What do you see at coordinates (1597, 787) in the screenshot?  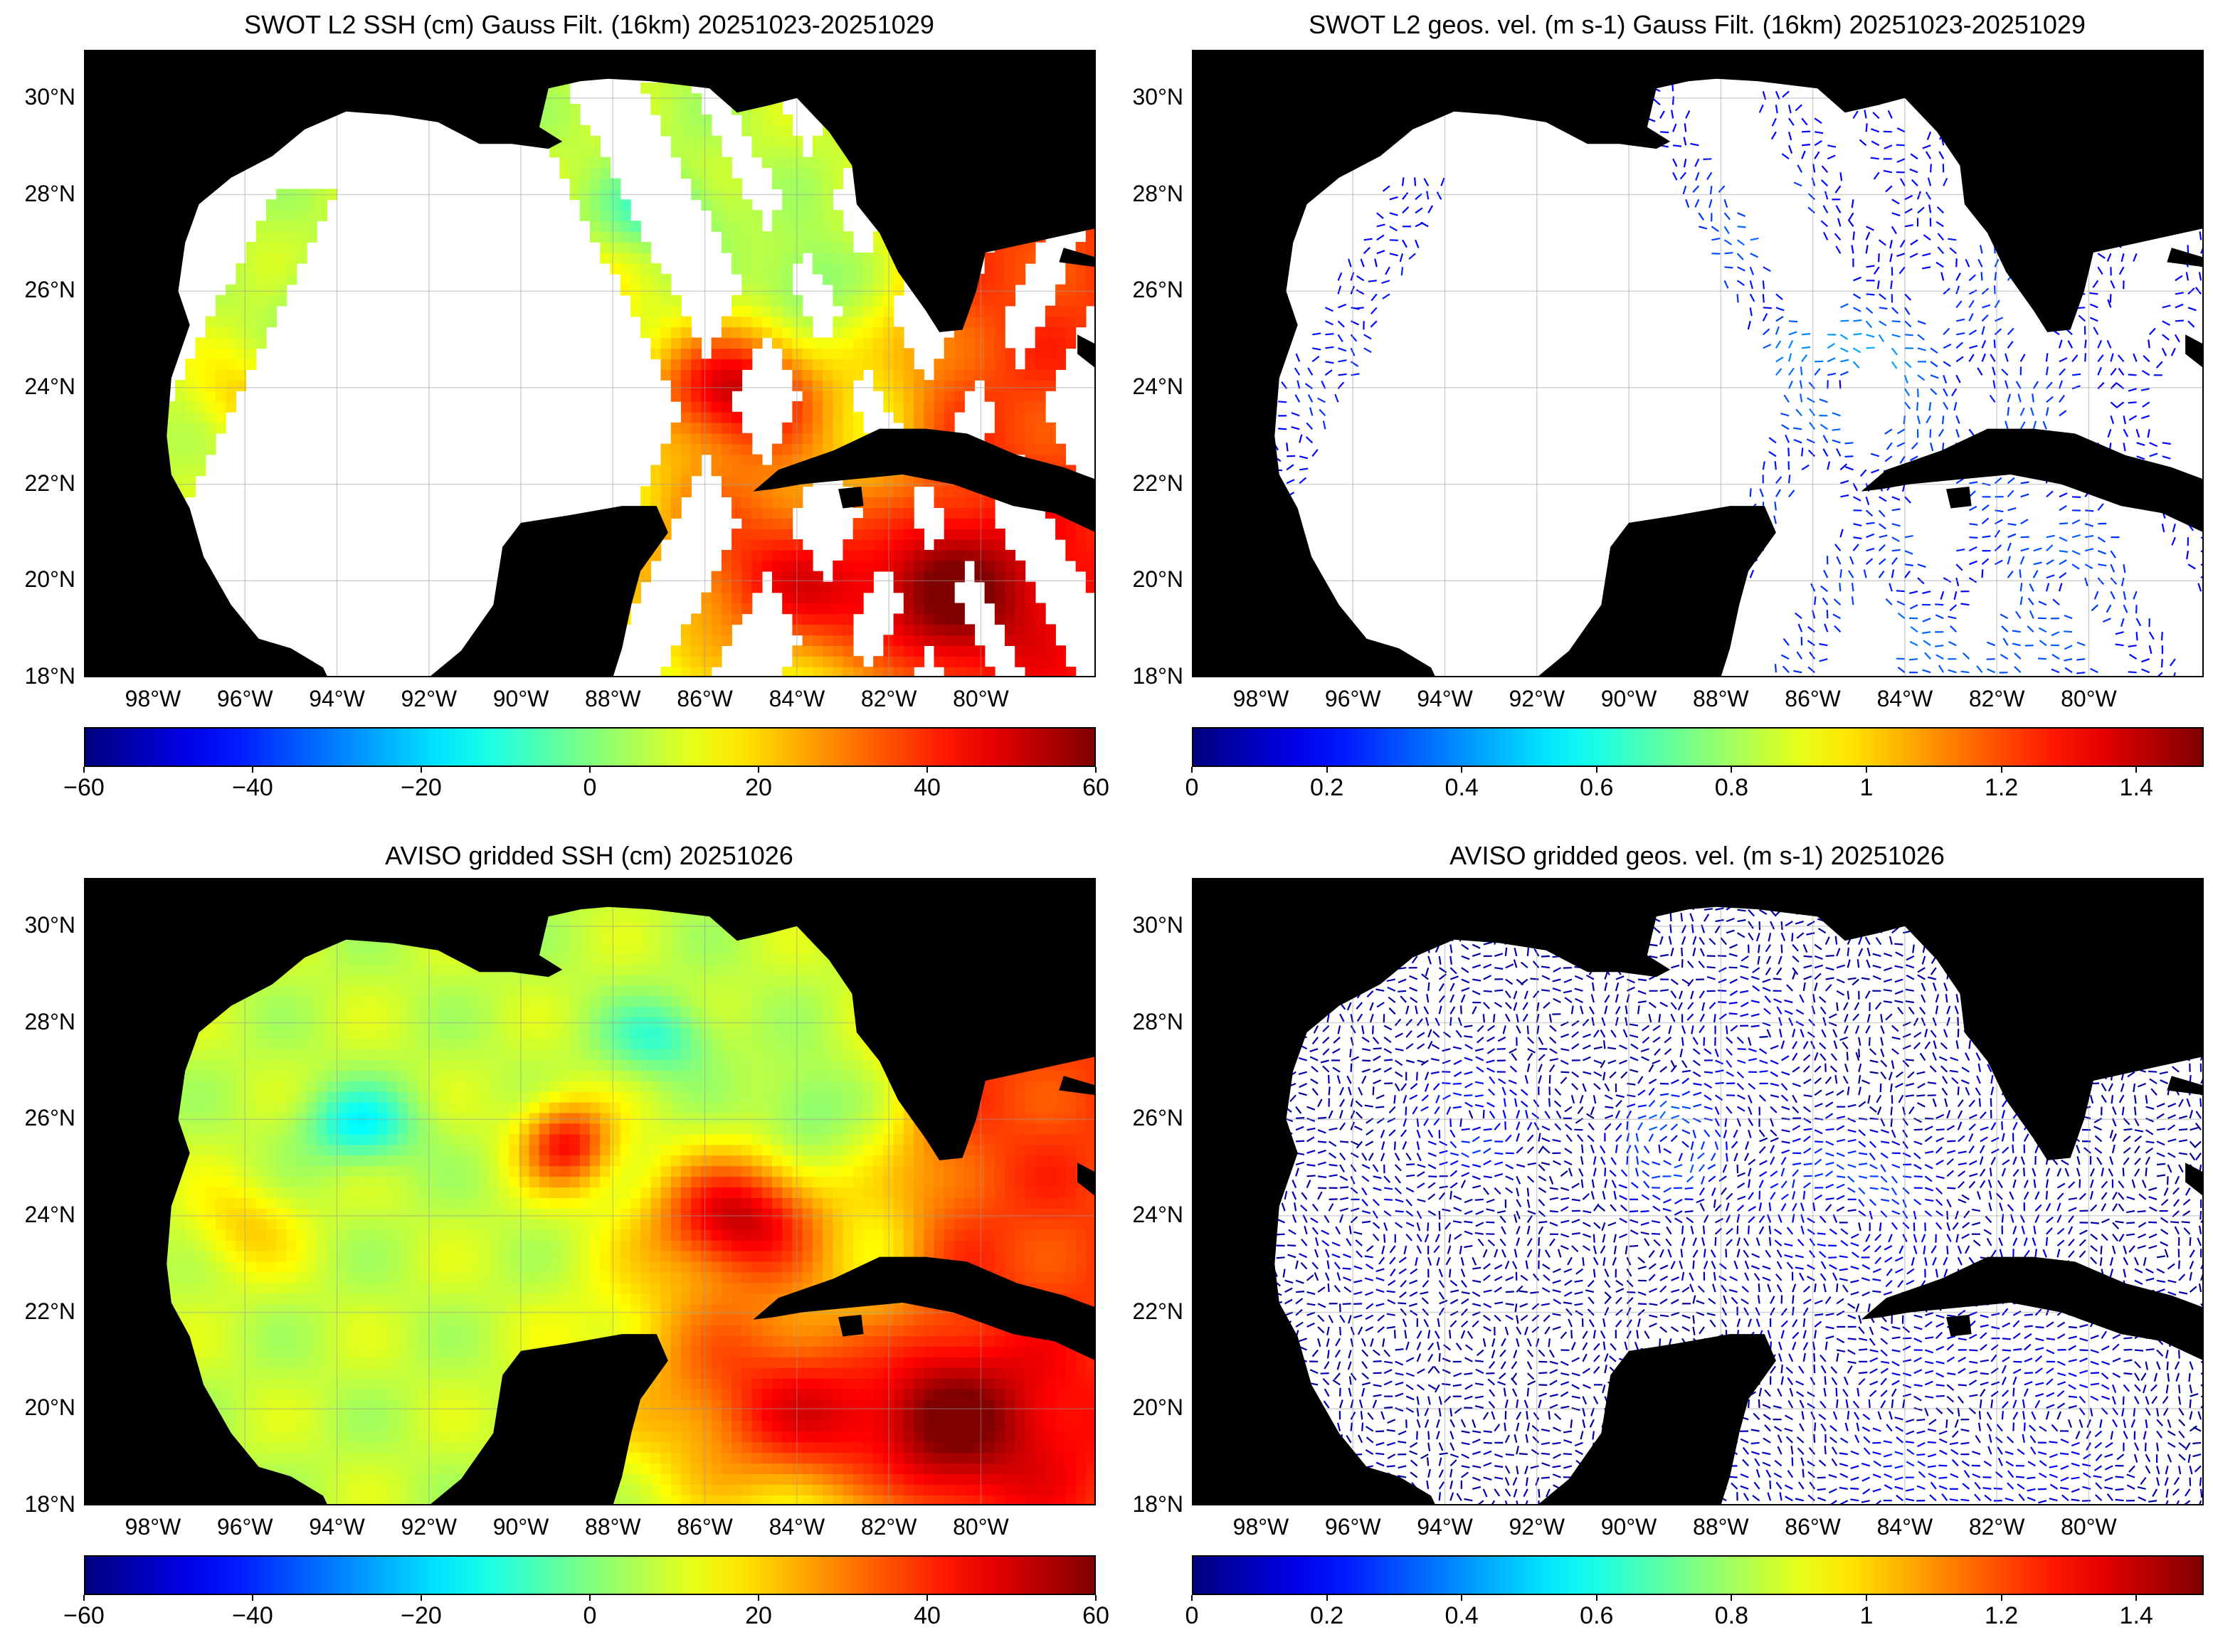 I see `colorbar-tick-label: 0.6` at bounding box center [1597, 787].